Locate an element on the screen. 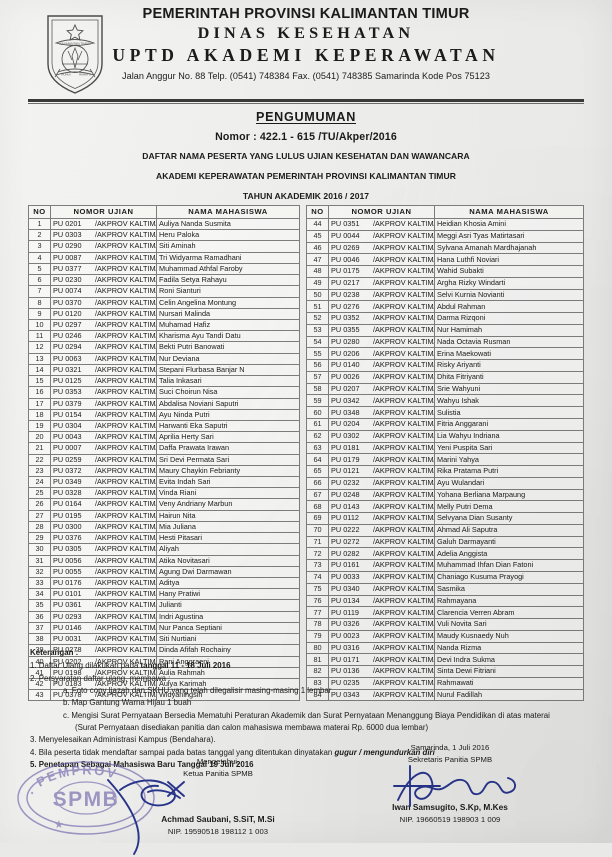 The height and width of the screenshot is (857, 612). cell-student-name: Abdul Rahman is located at coordinates (509, 307).